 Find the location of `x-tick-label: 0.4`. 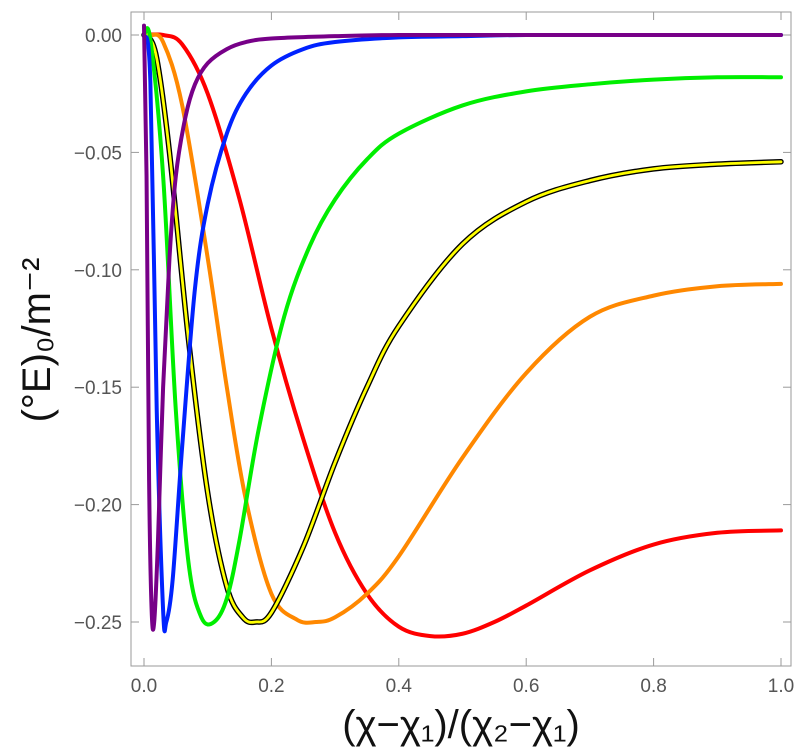

x-tick-label: 0.4 is located at coordinates (399, 686).